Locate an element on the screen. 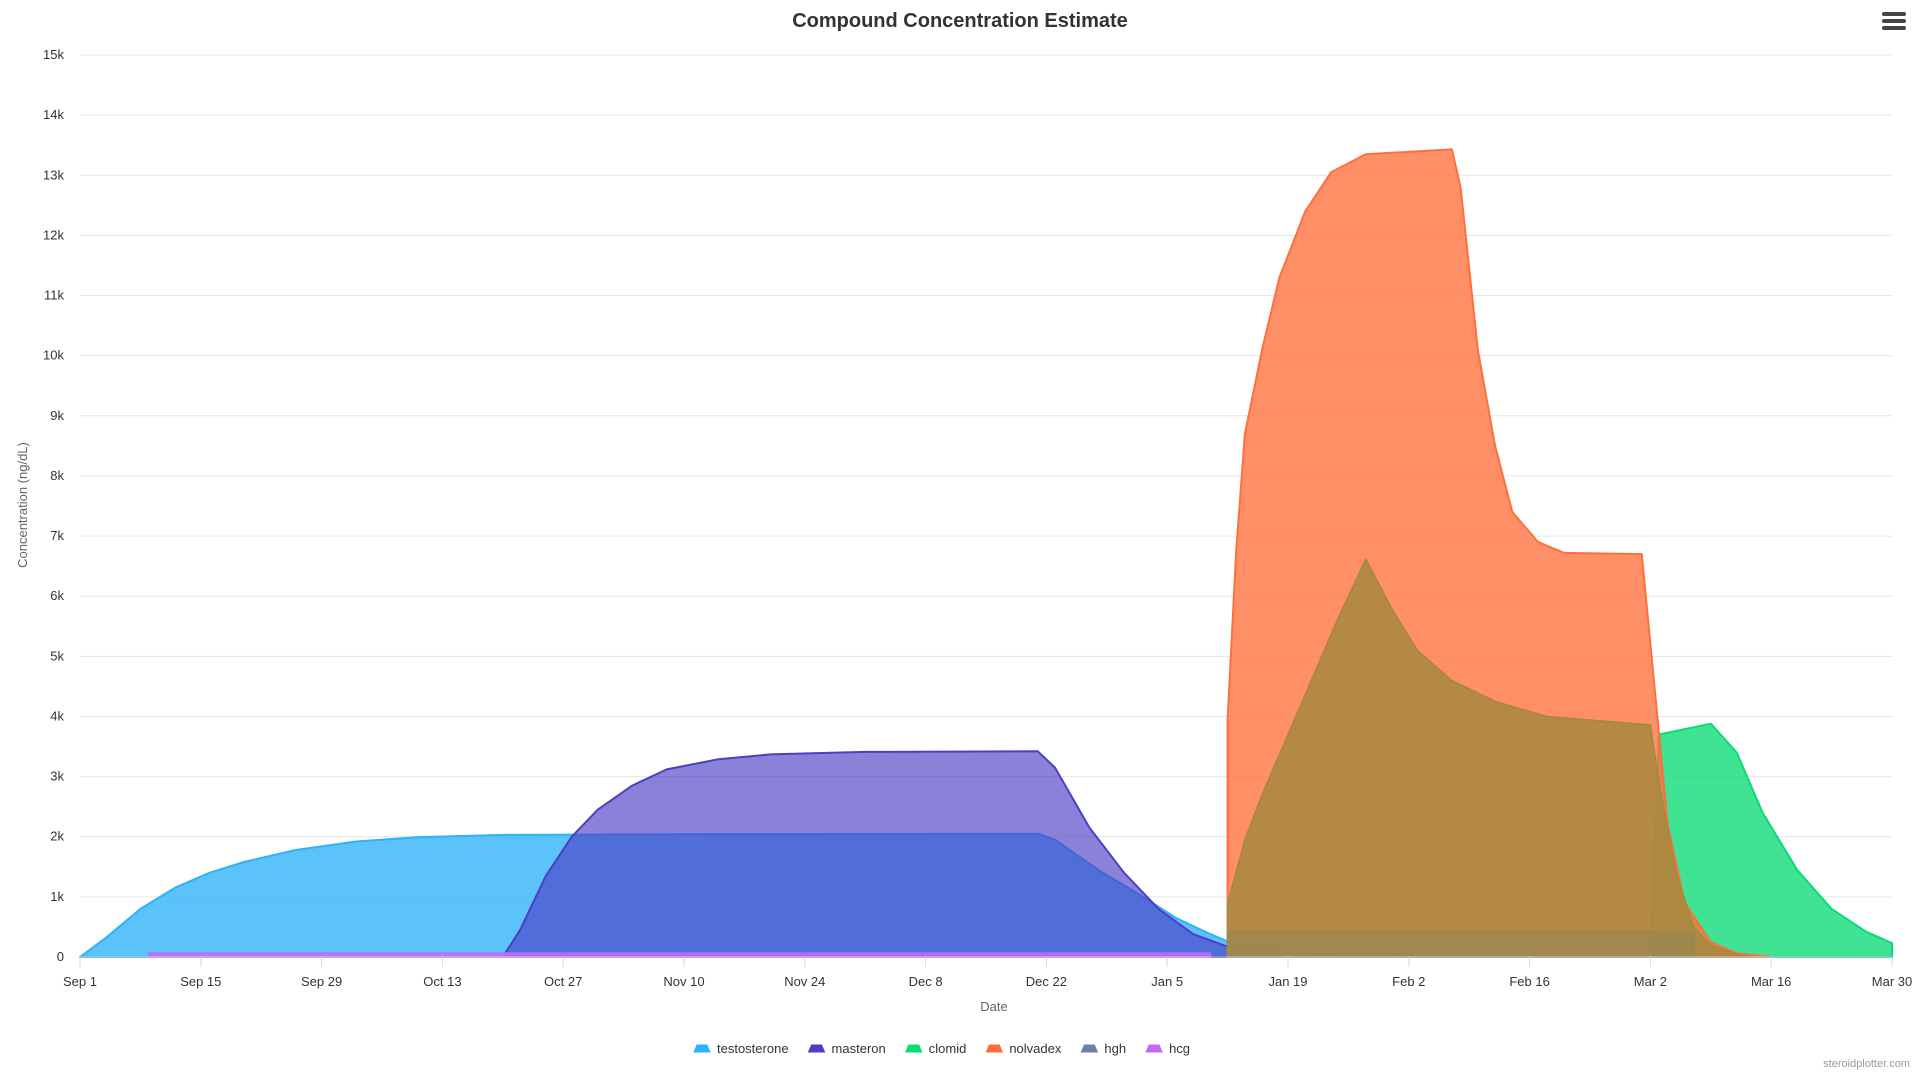  y-tick-label: 6k is located at coordinates (57, 595).